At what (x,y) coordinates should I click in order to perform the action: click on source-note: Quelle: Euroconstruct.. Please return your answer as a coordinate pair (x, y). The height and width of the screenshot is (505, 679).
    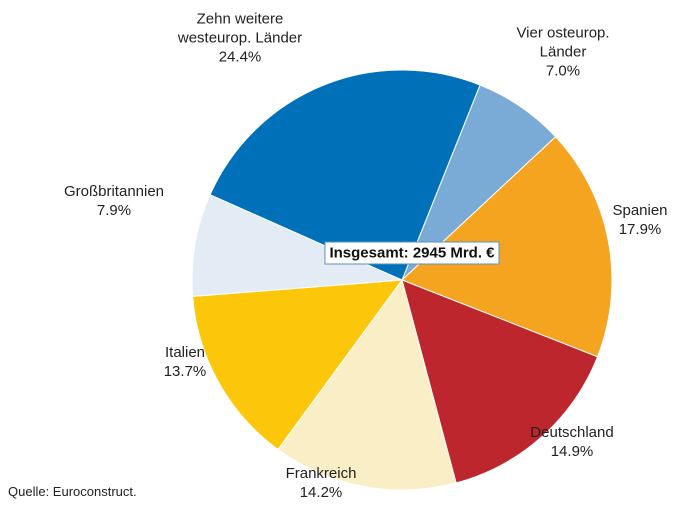
    Looking at the image, I should click on (72, 491).